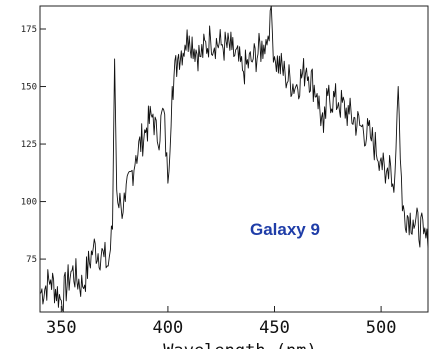 The height and width of the screenshot is (349, 435). I want to click on x-axis-label: Wavelength (nm), so click(240, 345).